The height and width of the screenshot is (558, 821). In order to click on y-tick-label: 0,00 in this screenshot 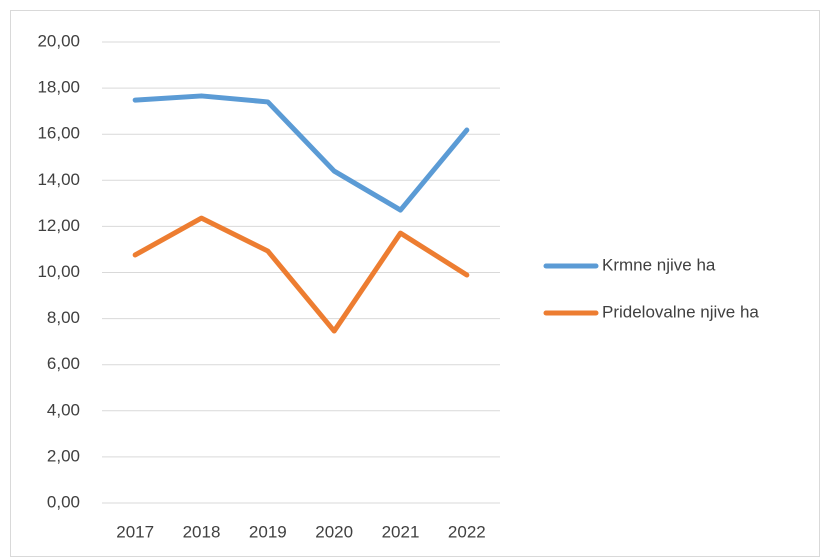, I will do `click(63, 501)`.